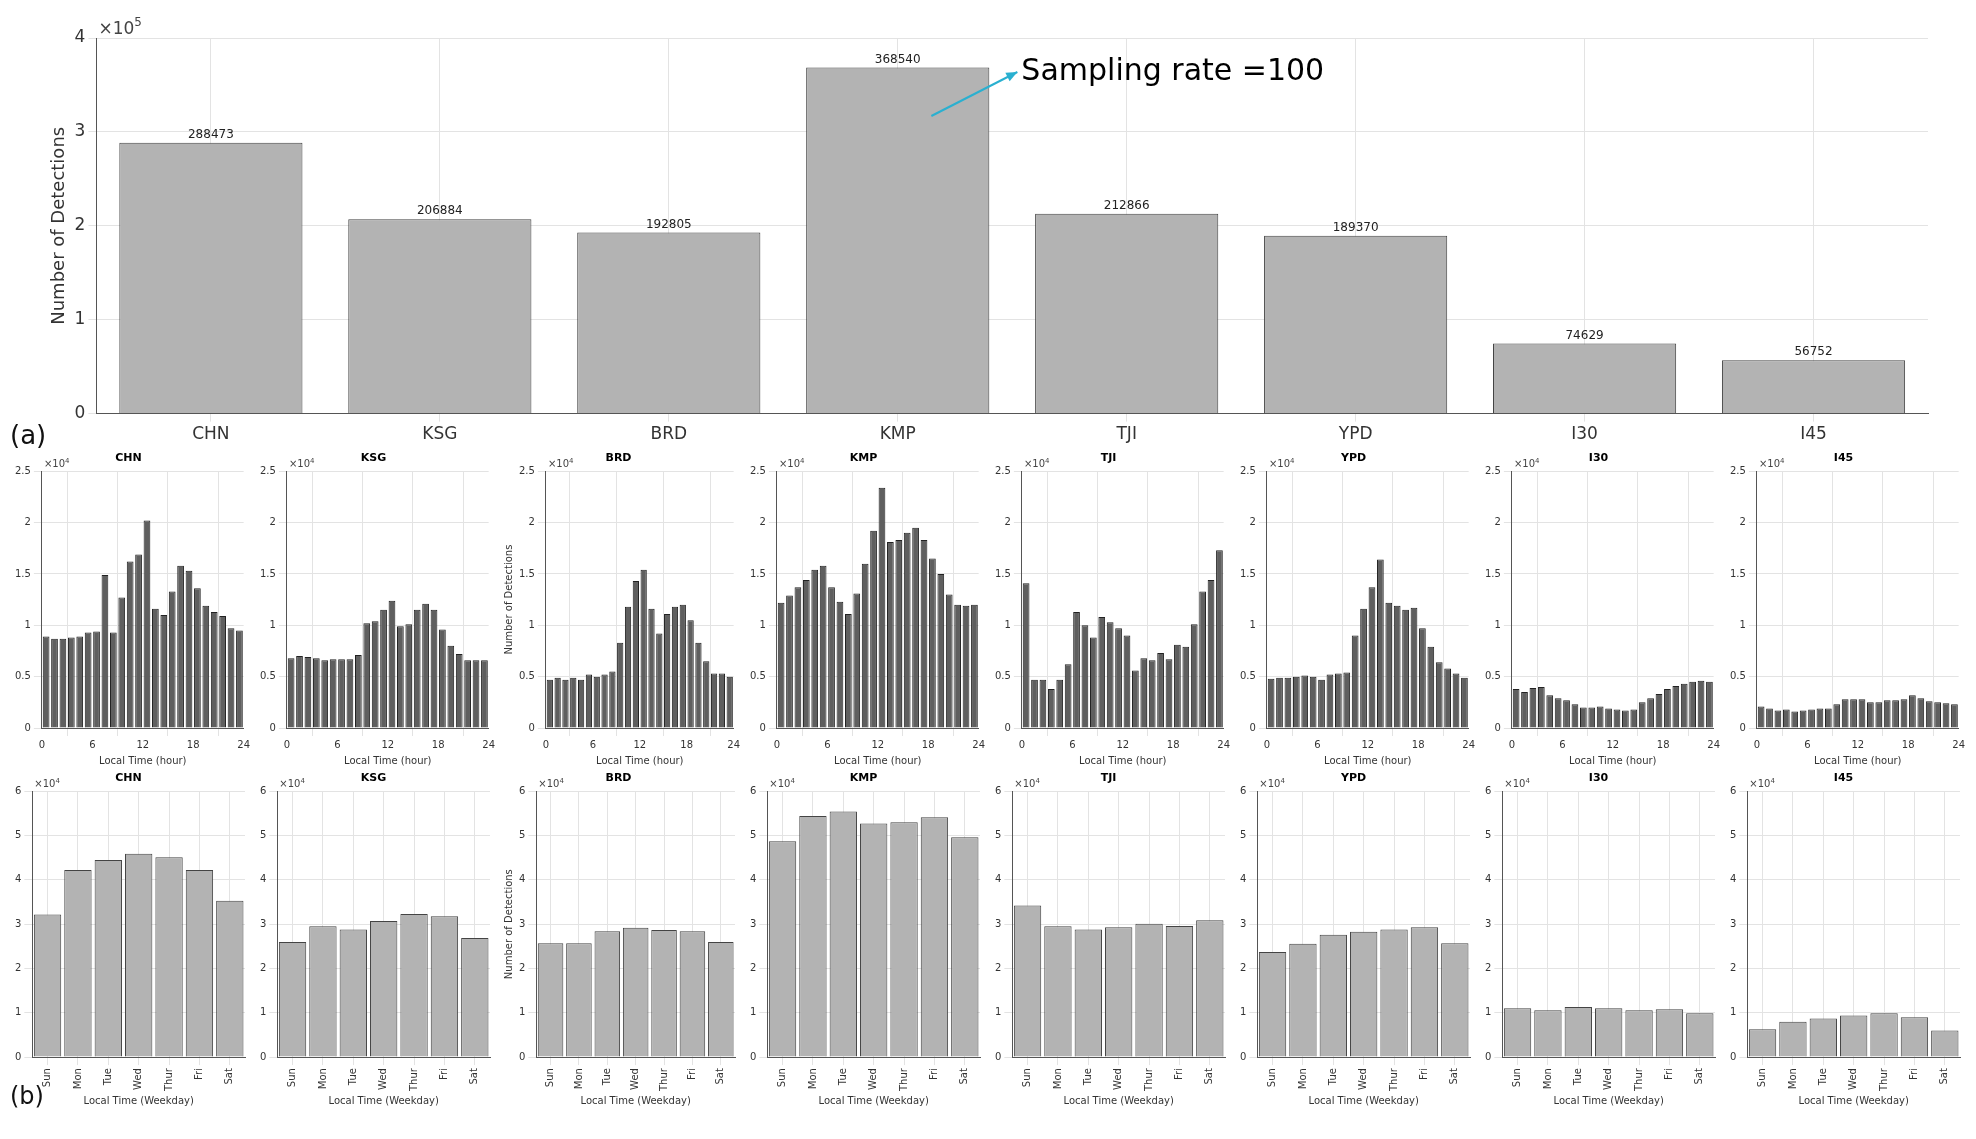  I want to click on annotation: 56752, so click(1813, 351).